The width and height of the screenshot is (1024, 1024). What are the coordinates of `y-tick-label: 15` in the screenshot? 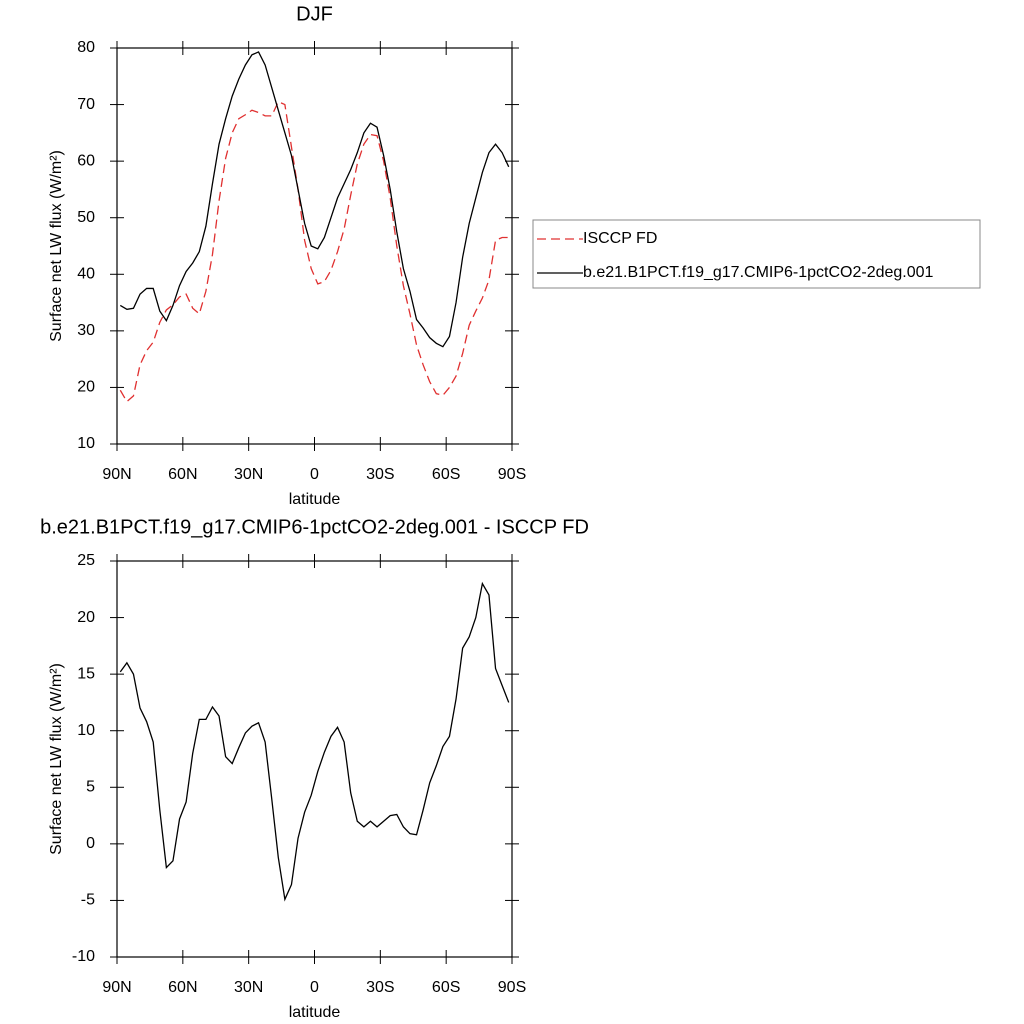 It's located at (86, 673).